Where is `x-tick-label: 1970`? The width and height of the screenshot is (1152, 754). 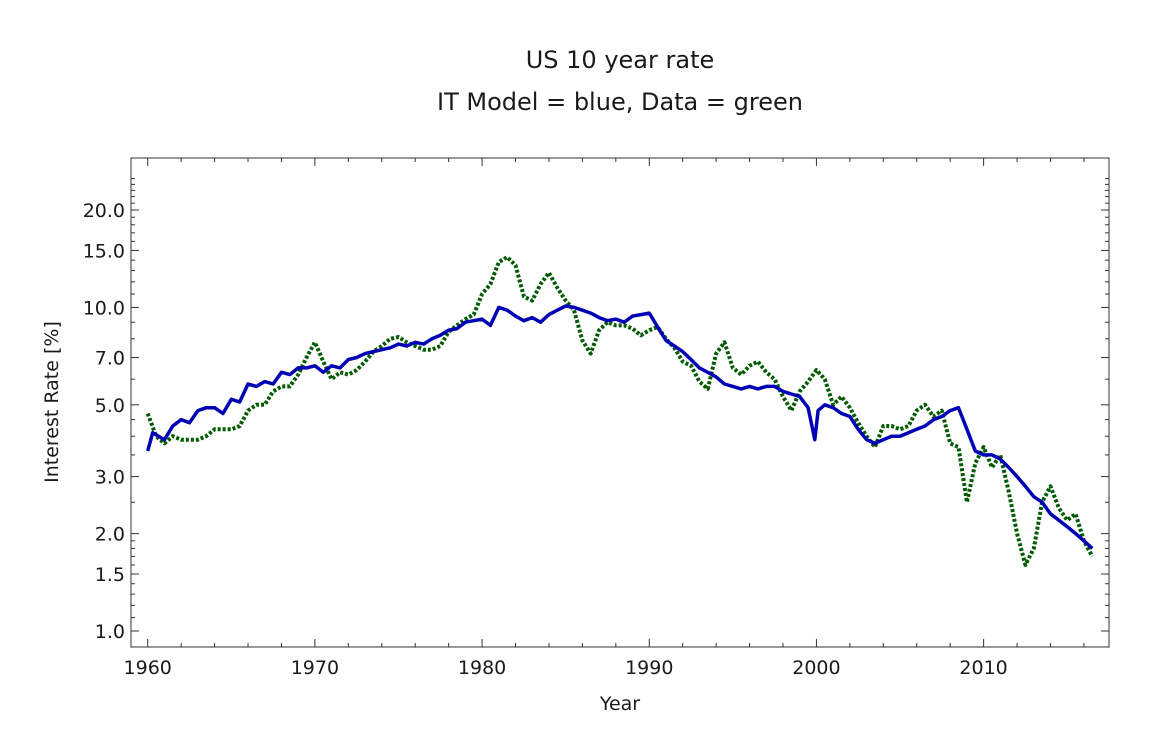
x-tick-label: 1970 is located at coordinates (315, 668).